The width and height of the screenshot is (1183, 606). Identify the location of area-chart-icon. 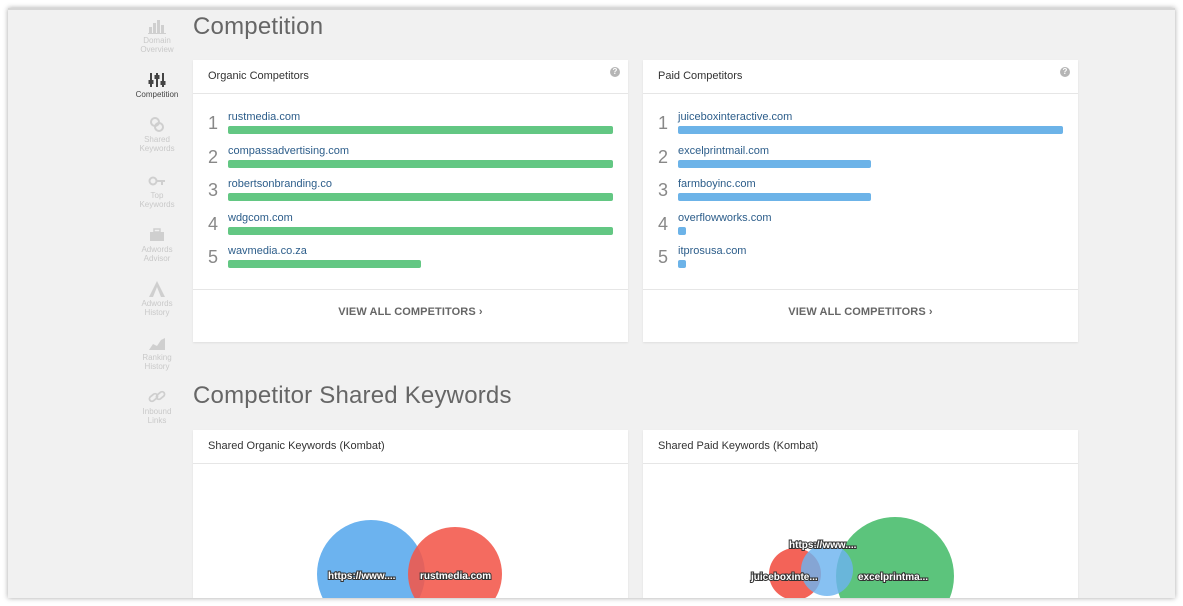
(157, 343).